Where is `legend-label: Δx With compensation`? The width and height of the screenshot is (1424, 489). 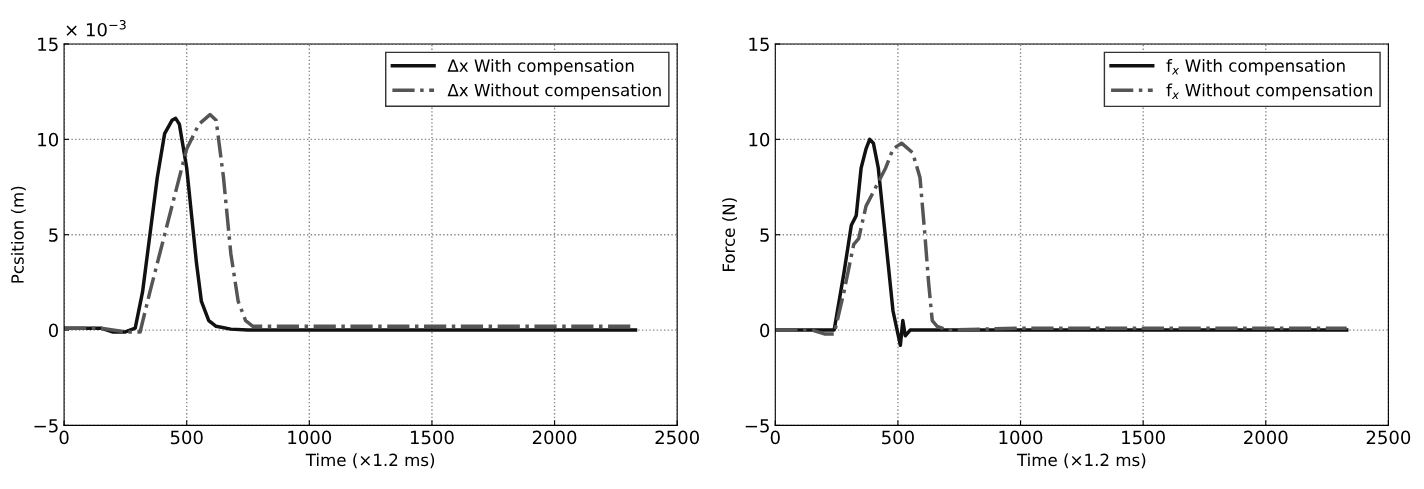 legend-label: Δx With compensation is located at coordinates (540, 67).